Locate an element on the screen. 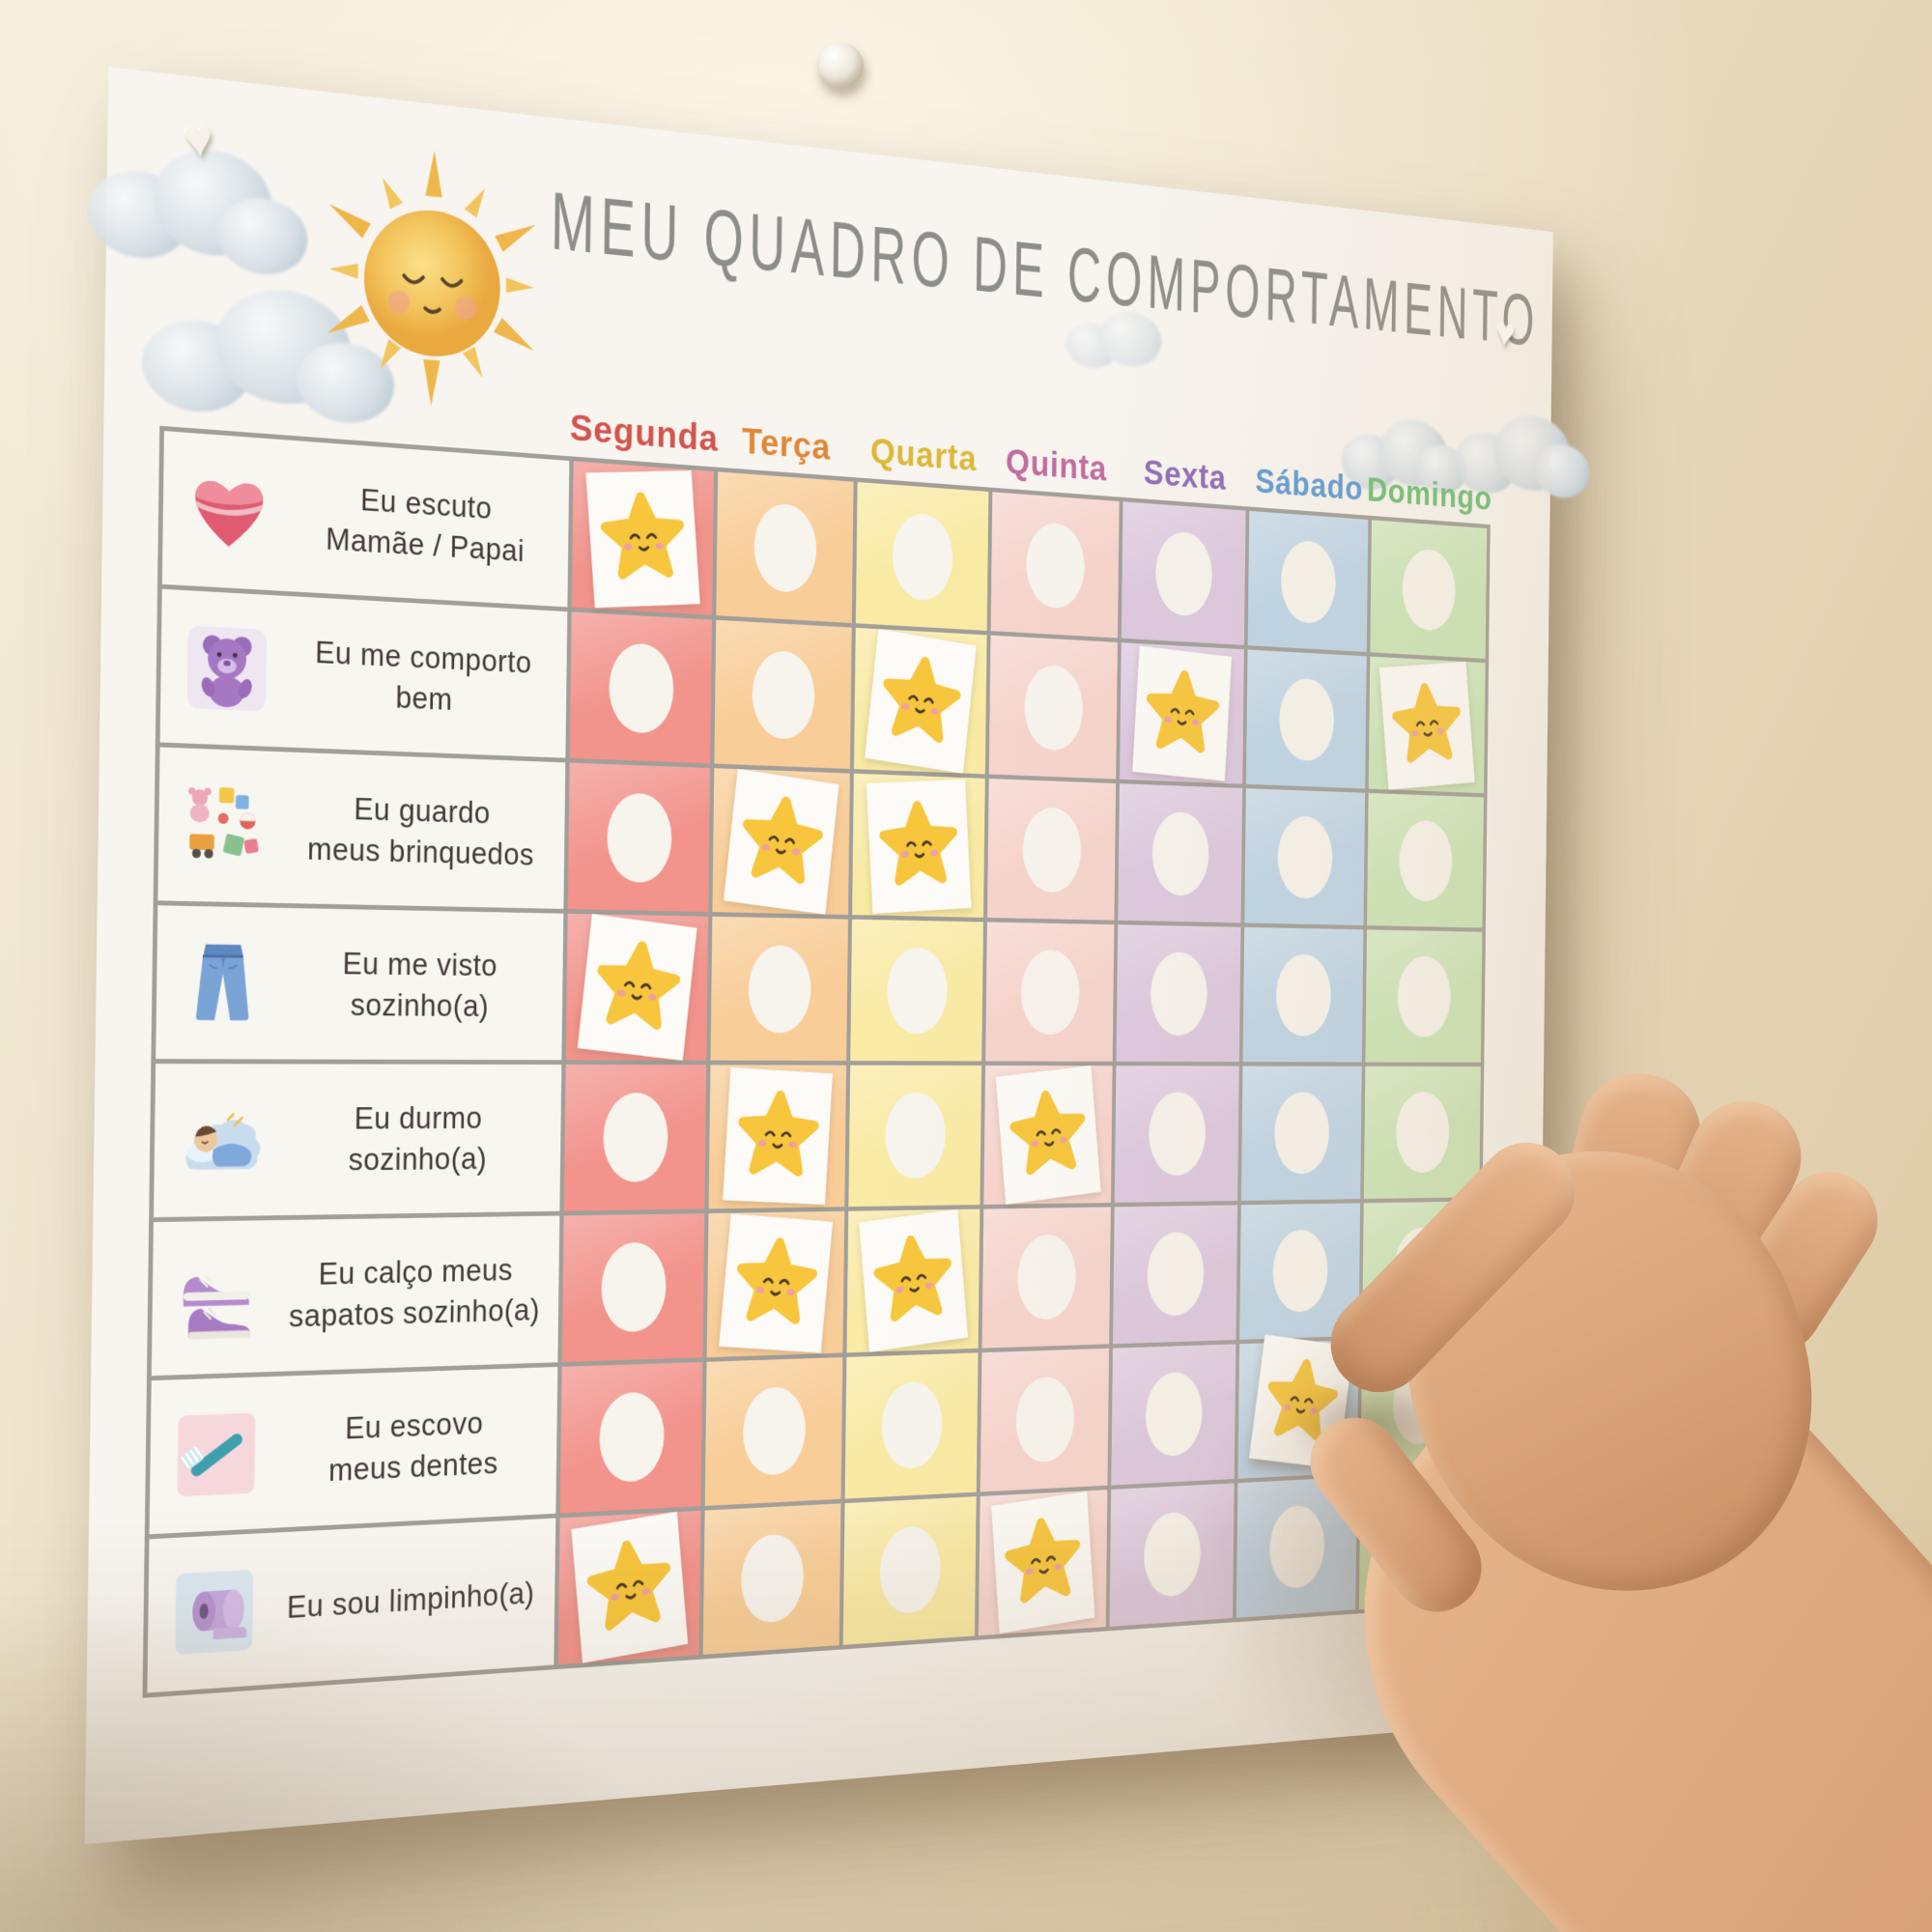  day-cell-sexta-row5 is located at coordinates (1176, 1134).